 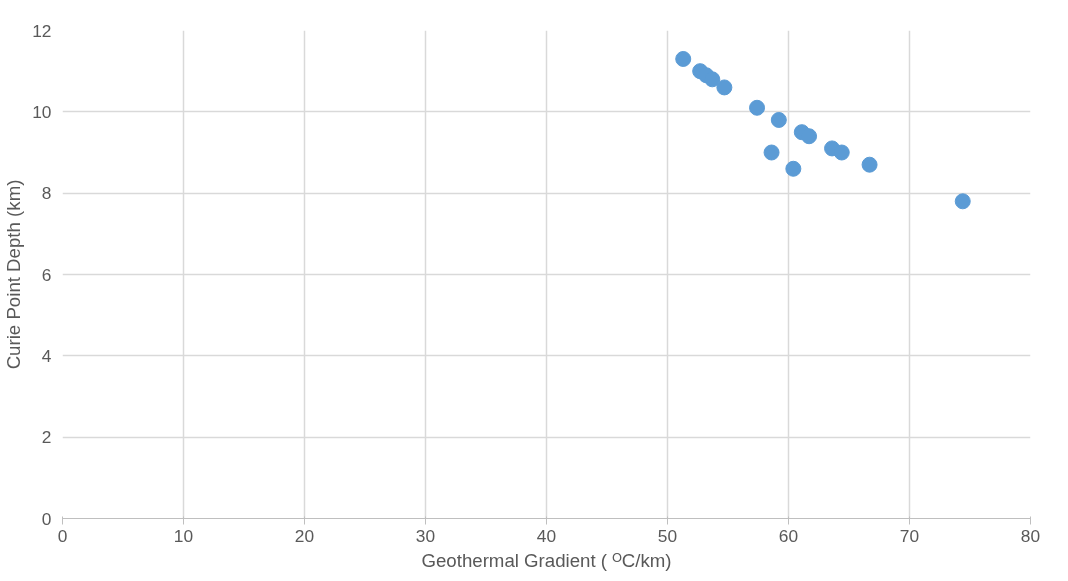 What do you see at coordinates (46, 193) in the screenshot?
I see `y-tick-label: 8` at bounding box center [46, 193].